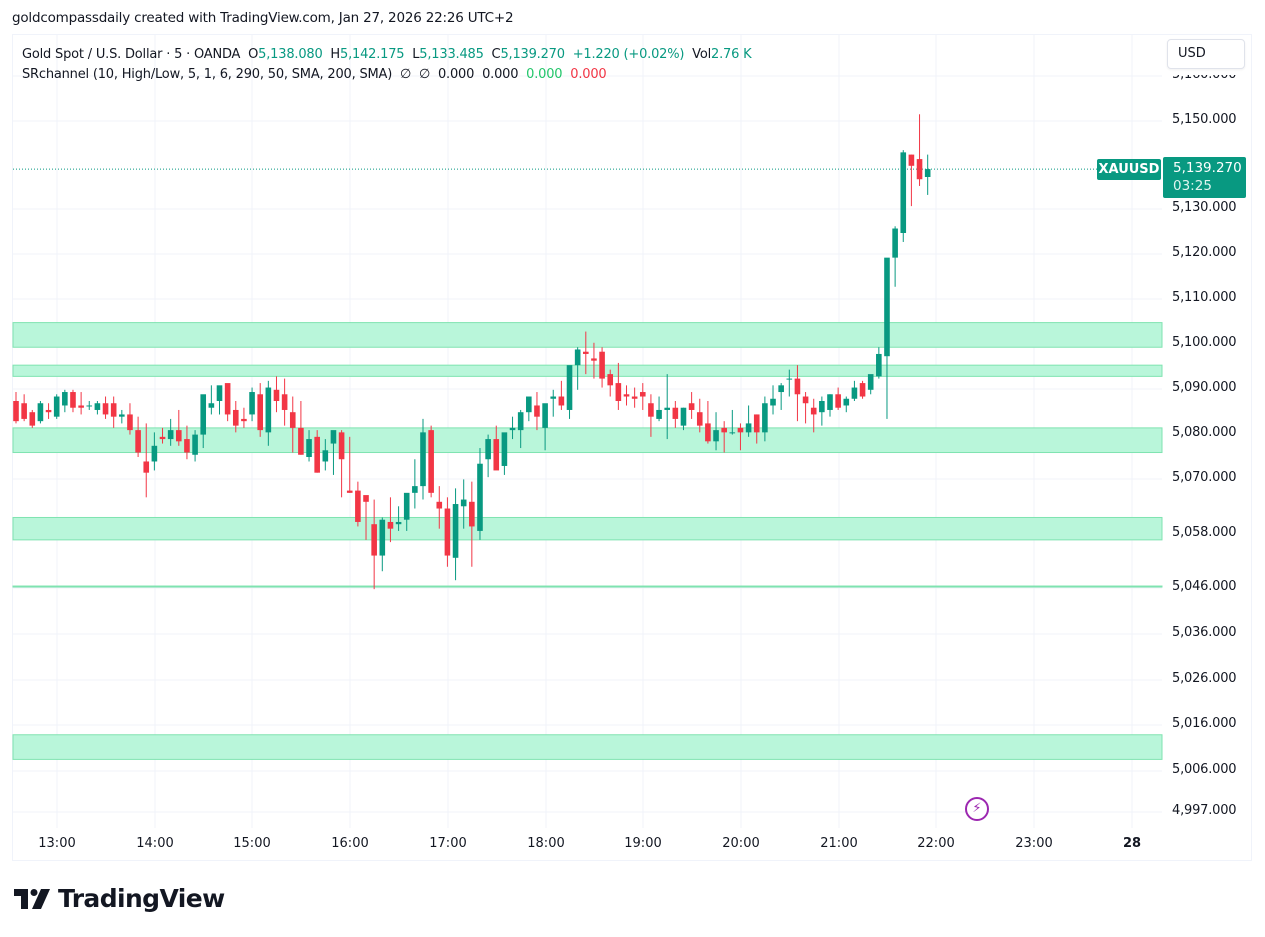  I want to click on time-tick: 22:00, so click(936, 843).